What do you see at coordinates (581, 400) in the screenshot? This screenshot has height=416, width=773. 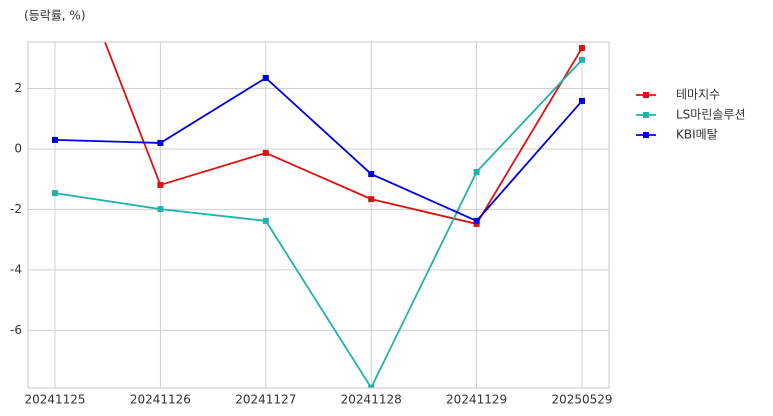 I see `x-tick-label: 20250529` at bounding box center [581, 400].